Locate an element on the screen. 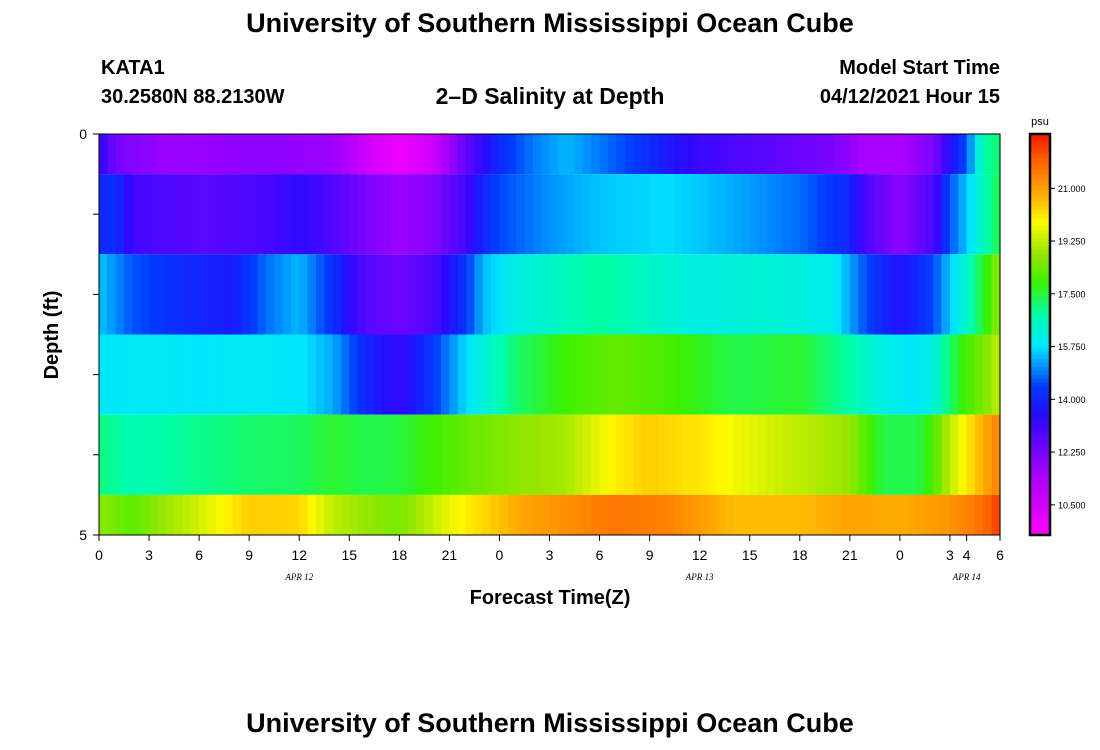 Image resolution: width=1100 pixels, height=750 pixels. station-id: KATA1 is located at coordinates (133, 68).